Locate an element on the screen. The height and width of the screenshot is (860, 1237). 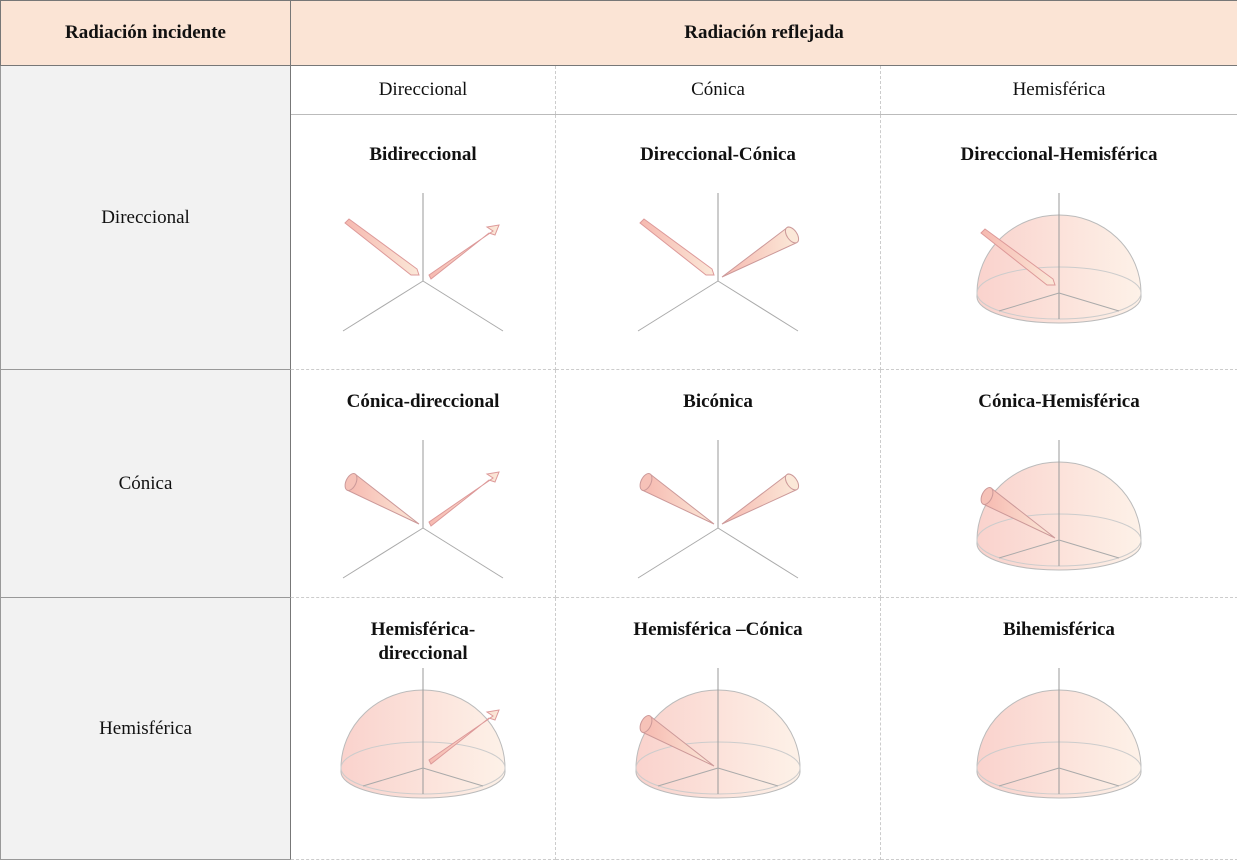
cell-title: Cónica-Hemisférica is located at coordinates (1059, 401).